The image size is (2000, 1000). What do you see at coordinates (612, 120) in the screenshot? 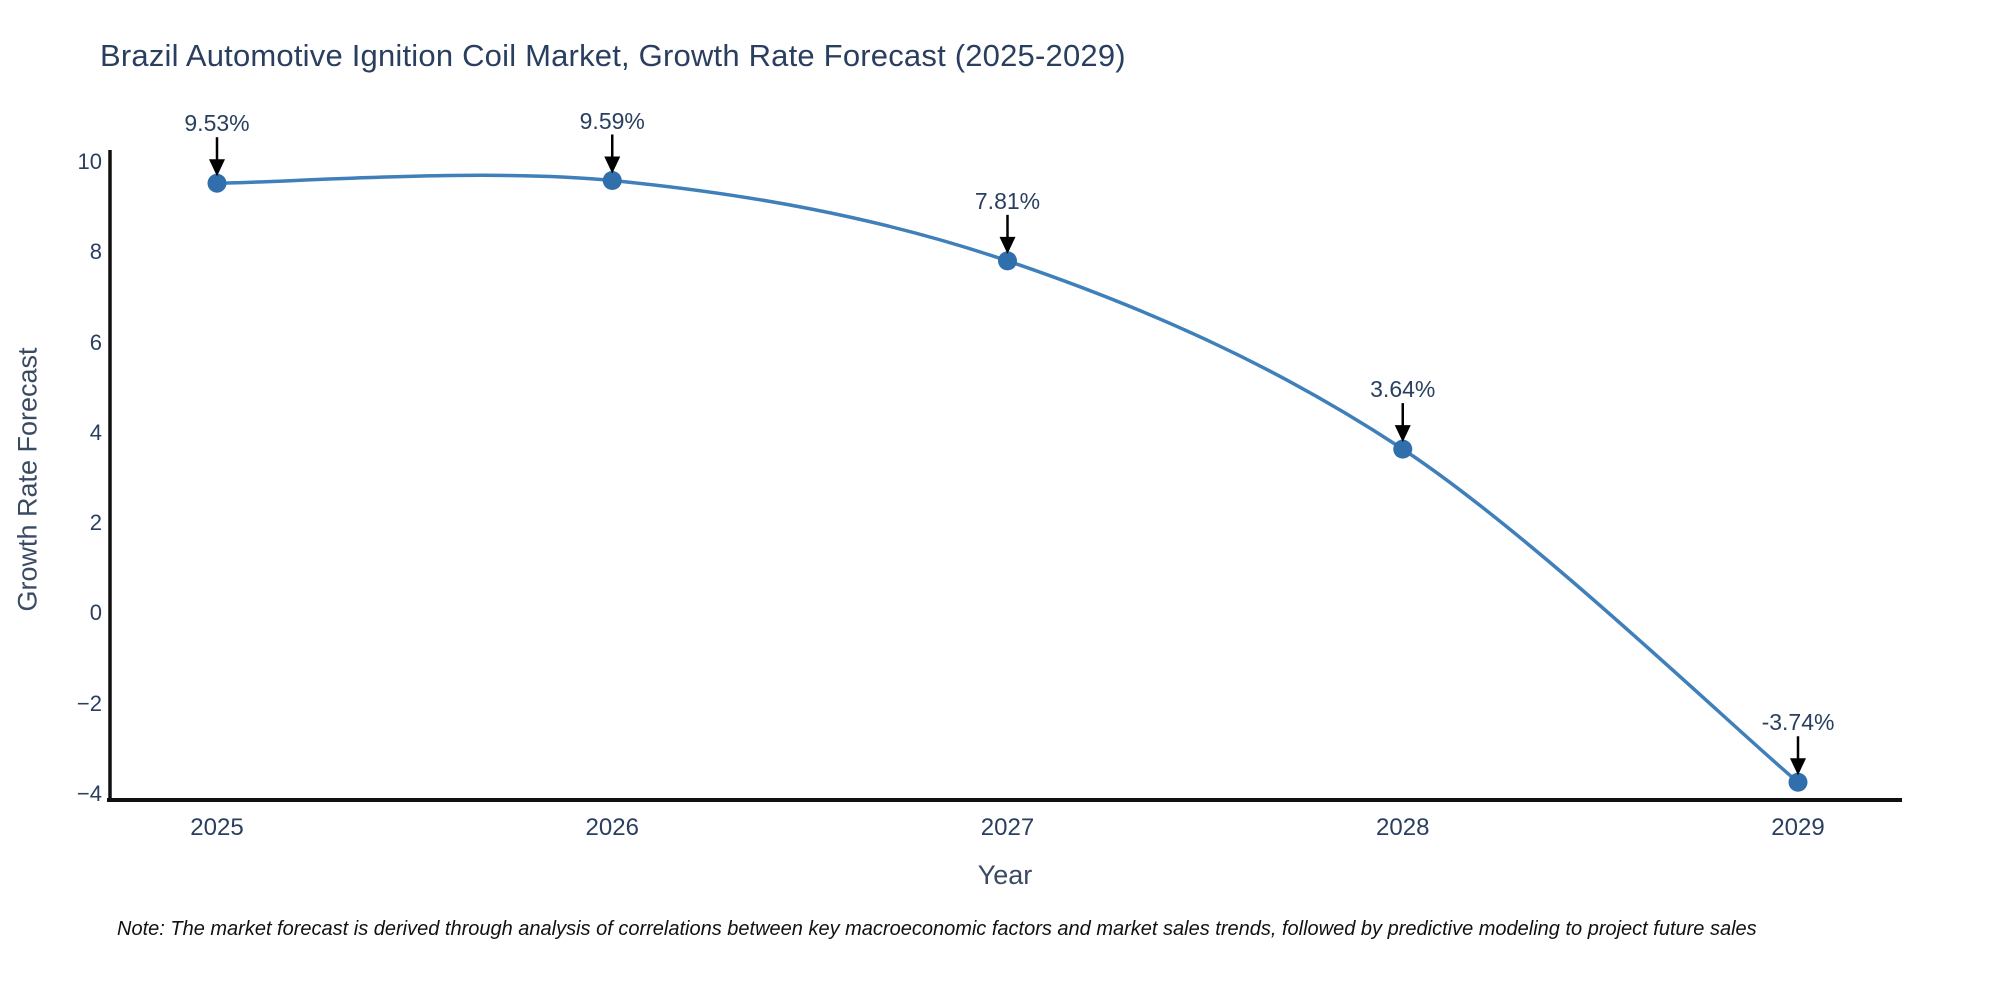
I see `data-point-label: 9.59%` at bounding box center [612, 120].